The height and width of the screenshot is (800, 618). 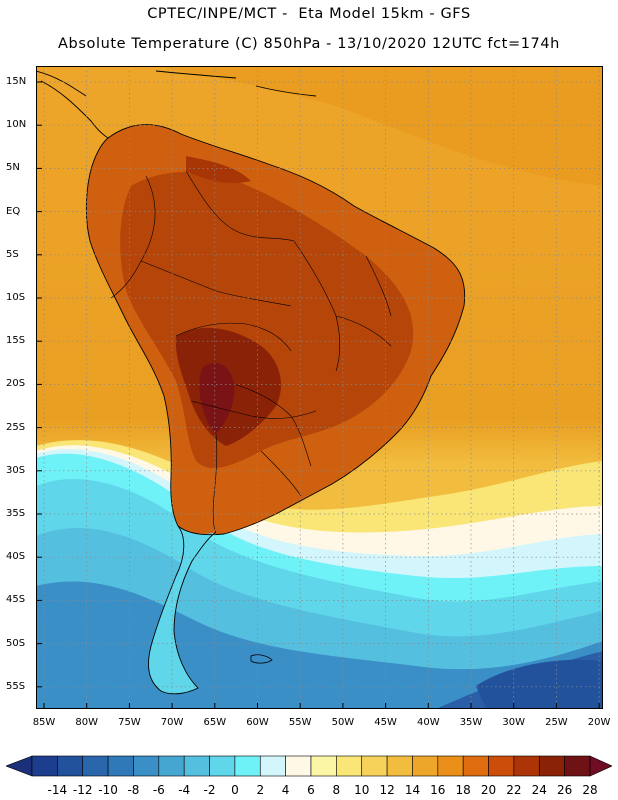 What do you see at coordinates (16, 513) in the screenshot?
I see `lat-label: 35S` at bounding box center [16, 513].